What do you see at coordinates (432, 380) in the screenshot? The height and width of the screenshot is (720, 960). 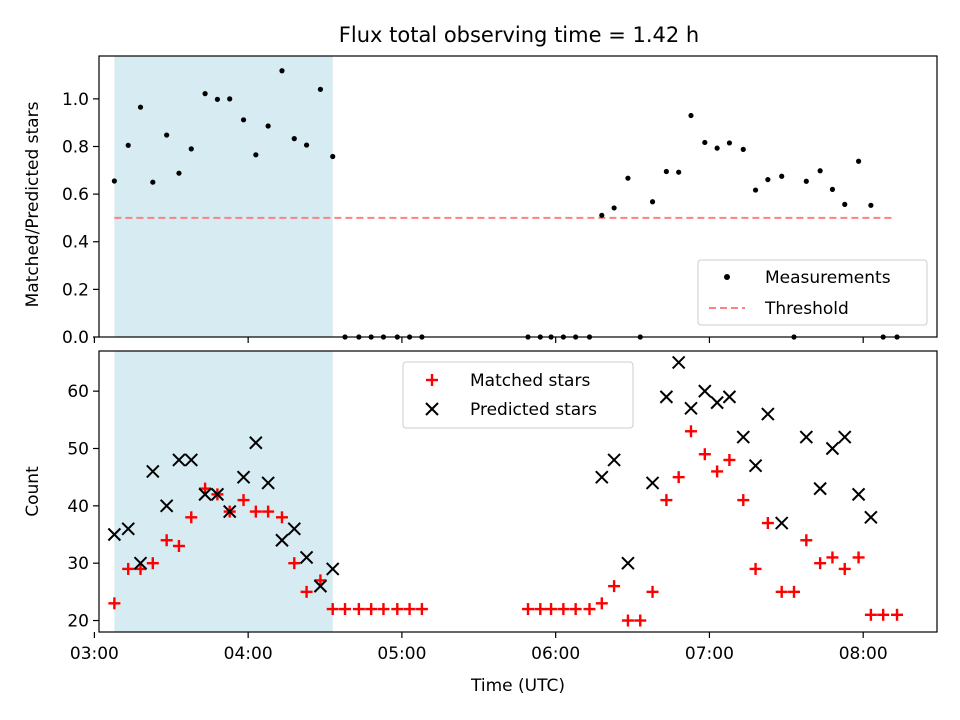 I see `matched-legend-marker` at bounding box center [432, 380].